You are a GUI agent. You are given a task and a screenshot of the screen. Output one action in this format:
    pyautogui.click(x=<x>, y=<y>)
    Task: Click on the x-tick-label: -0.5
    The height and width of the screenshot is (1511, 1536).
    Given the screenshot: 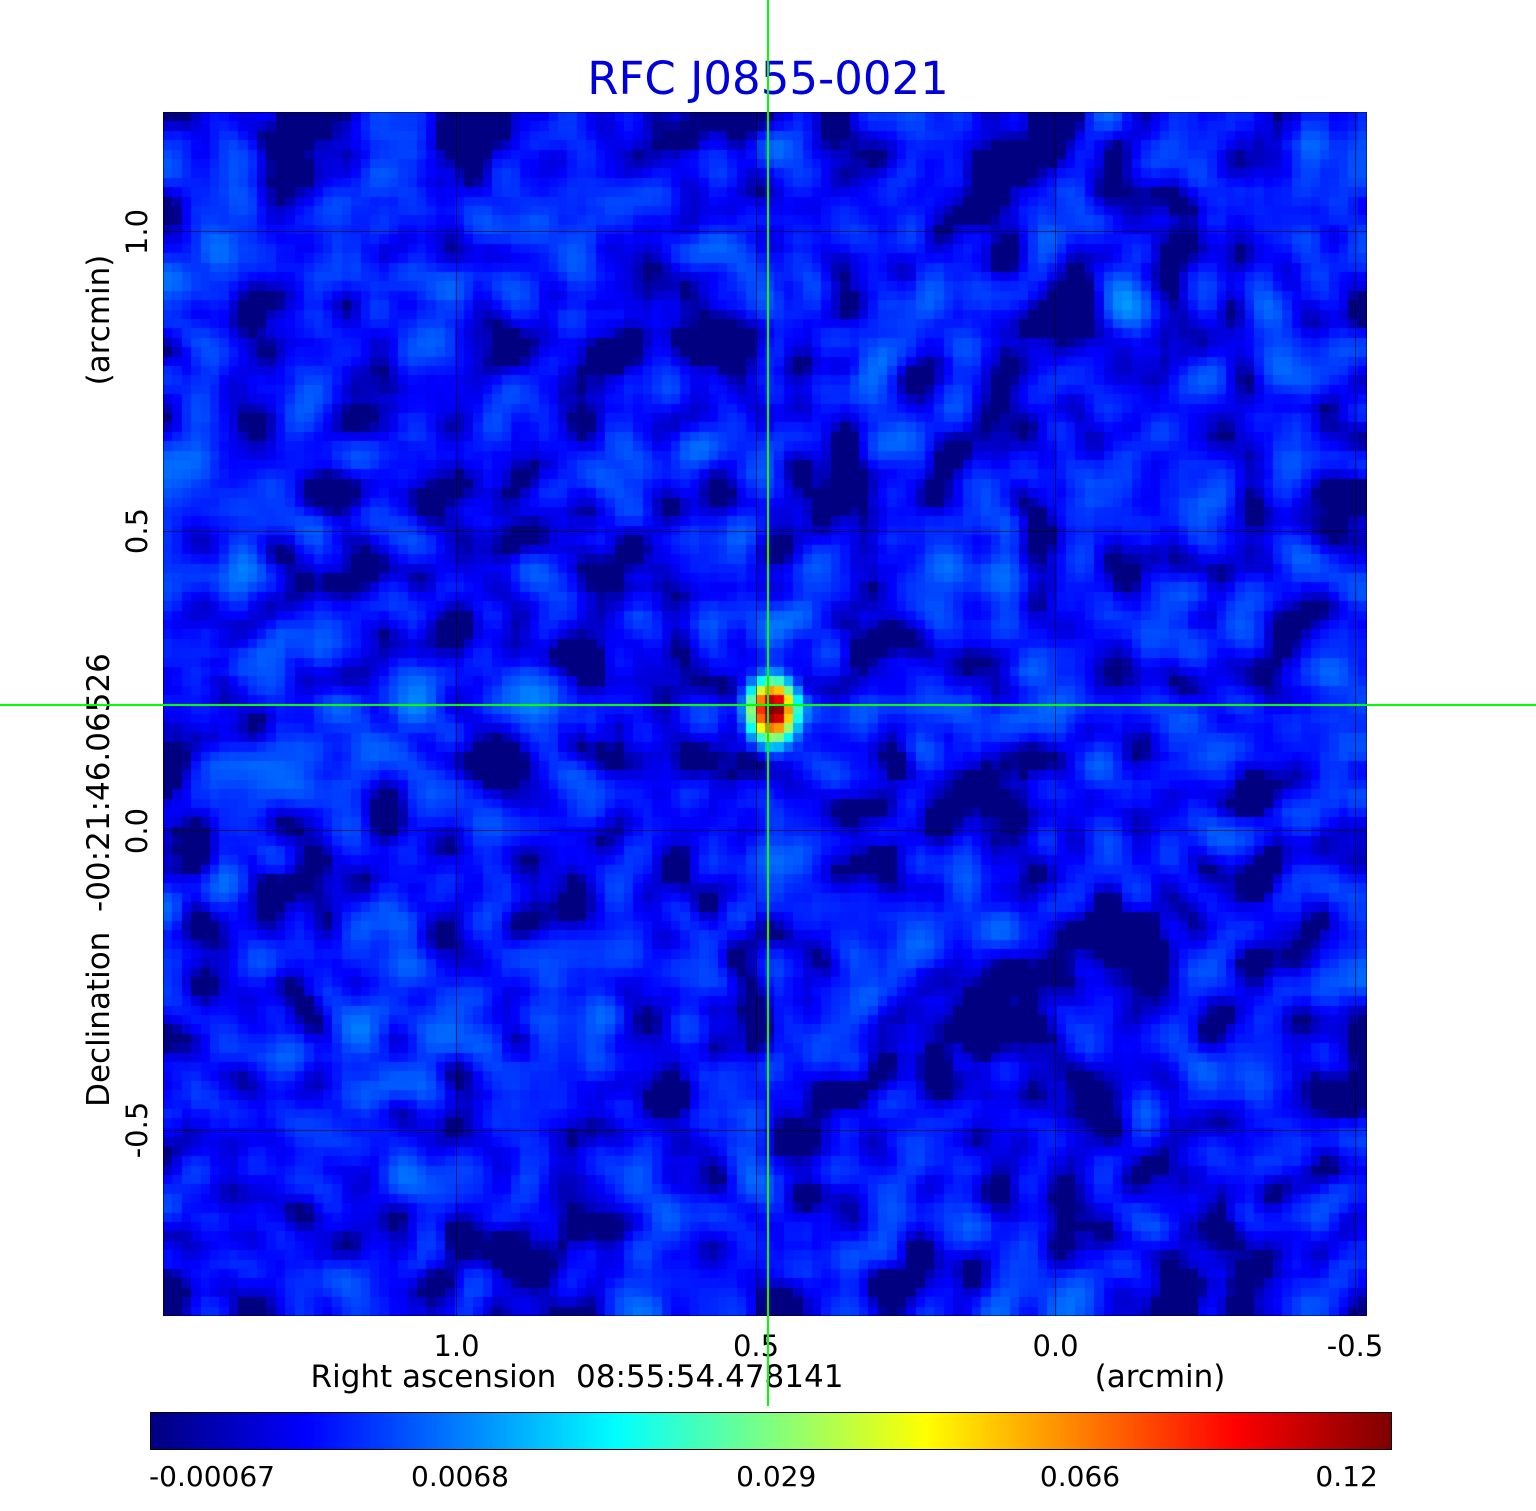 What is the action you would take?
    pyautogui.click(x=1355, y=1346)
    